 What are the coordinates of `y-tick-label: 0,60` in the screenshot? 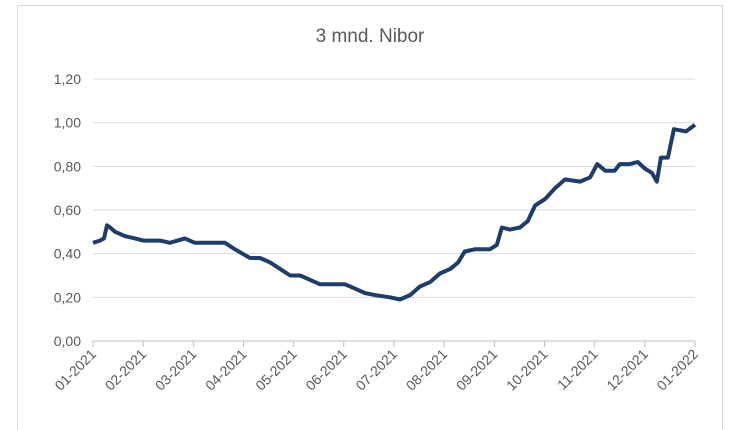 It's located at (67, 210).